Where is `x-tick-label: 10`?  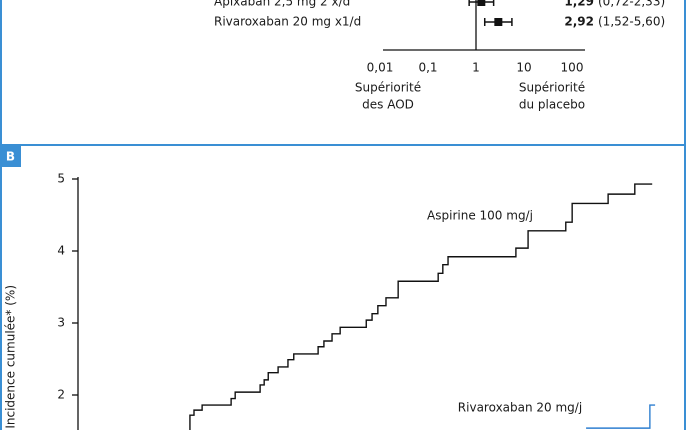
x-tick-label: 10 is located at coordinates (523, 68).